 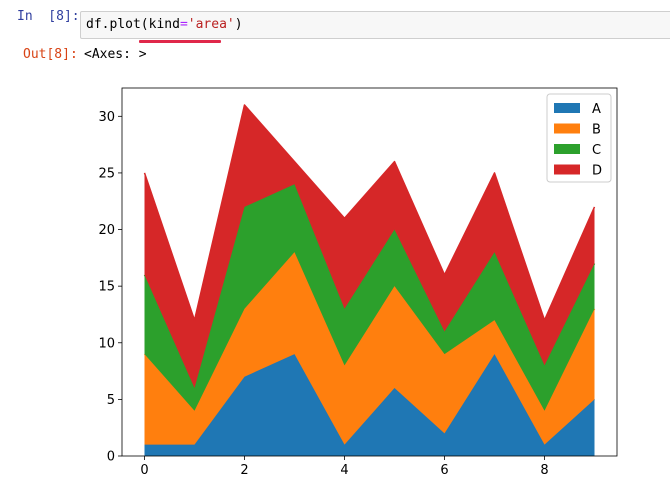 I want to click on legend-label-B: B, so click(x=596, y=130).